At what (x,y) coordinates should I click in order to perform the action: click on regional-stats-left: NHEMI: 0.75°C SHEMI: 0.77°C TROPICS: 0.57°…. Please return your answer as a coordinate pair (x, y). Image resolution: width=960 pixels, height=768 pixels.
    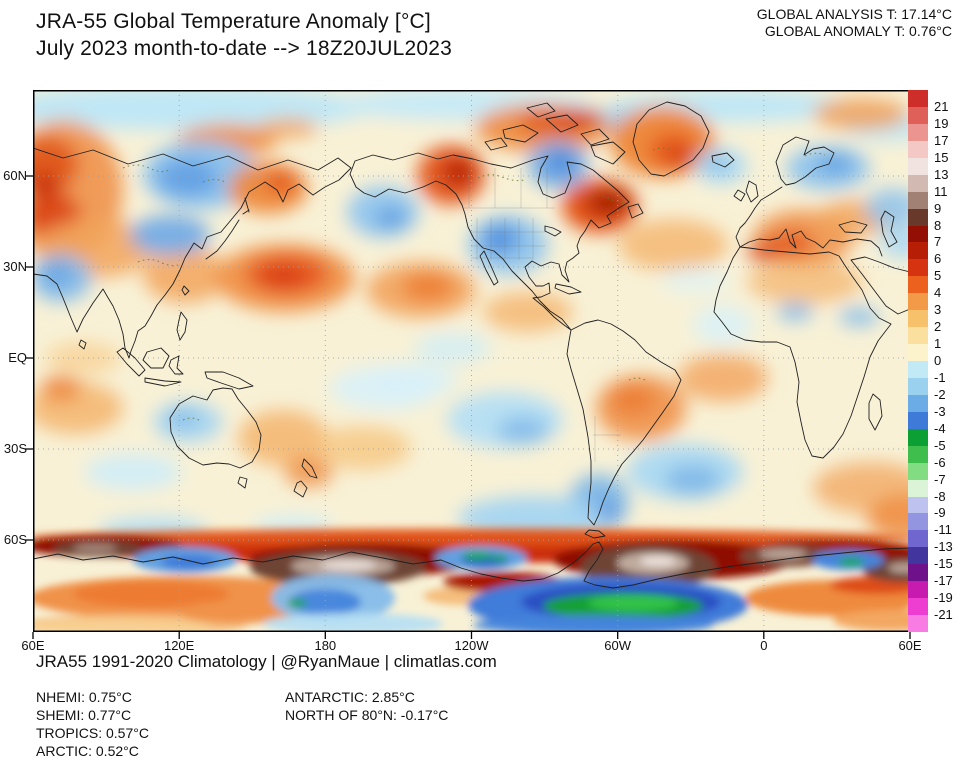
    Looking at the image, I should click on (92, 724).